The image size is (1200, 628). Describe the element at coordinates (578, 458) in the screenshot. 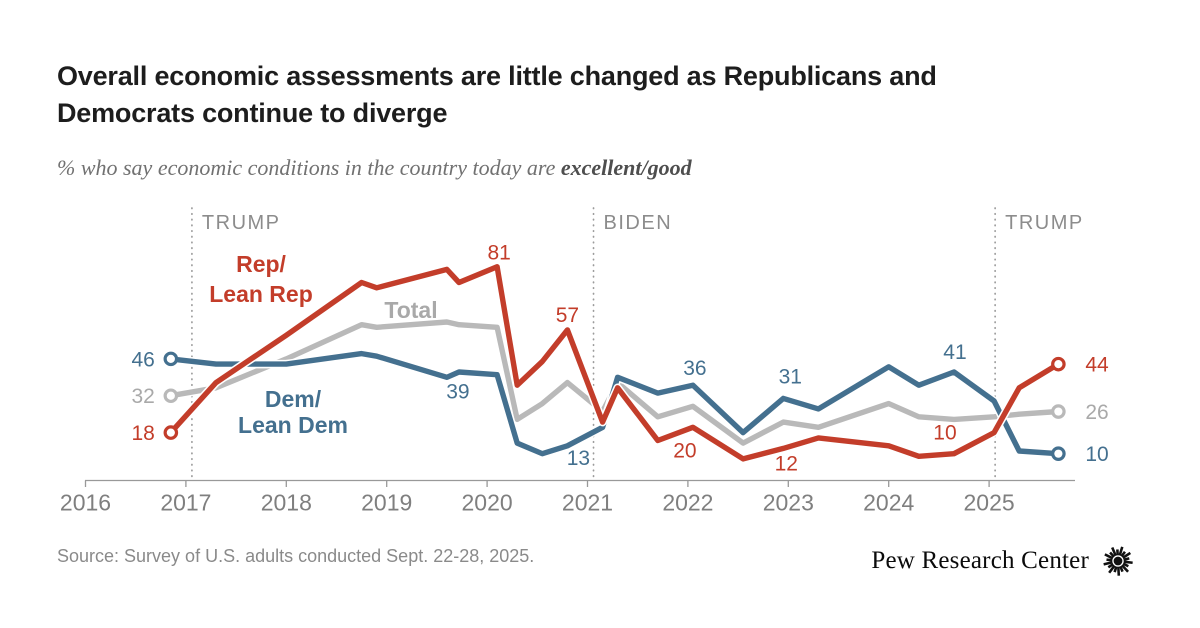

I see `value-annotation: 13` at that location.